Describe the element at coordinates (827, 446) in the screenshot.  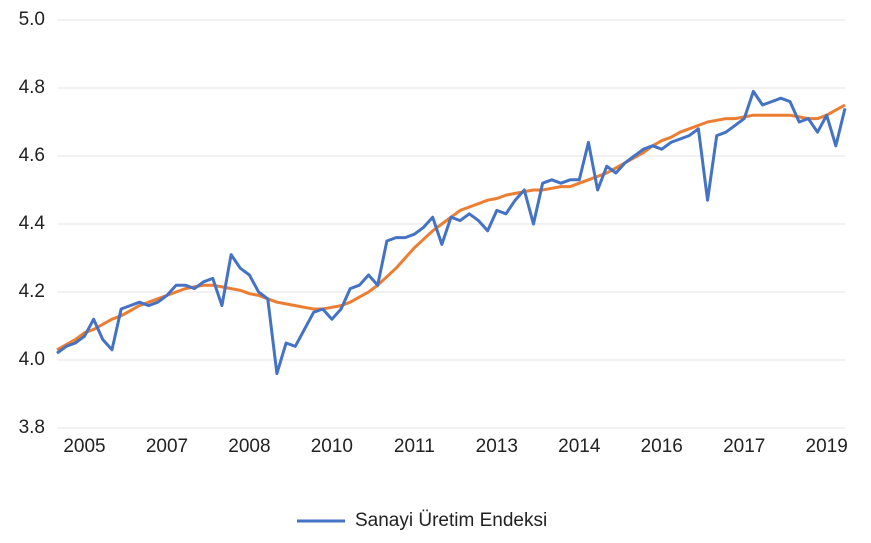
I see `x-tick-label: 2019` at that location.